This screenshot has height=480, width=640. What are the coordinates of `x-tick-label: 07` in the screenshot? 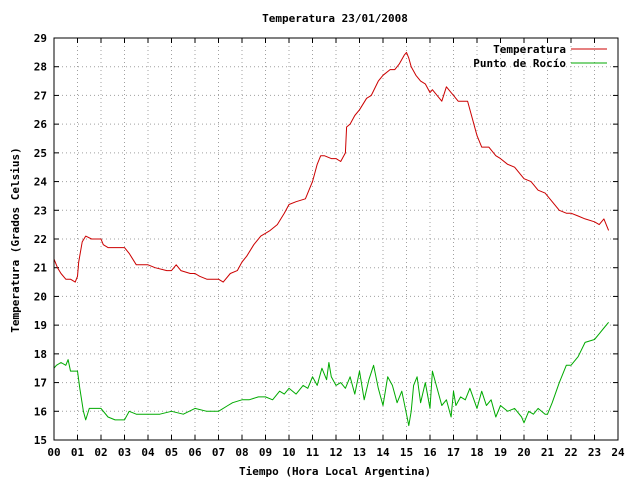 It's located at (218, 452).